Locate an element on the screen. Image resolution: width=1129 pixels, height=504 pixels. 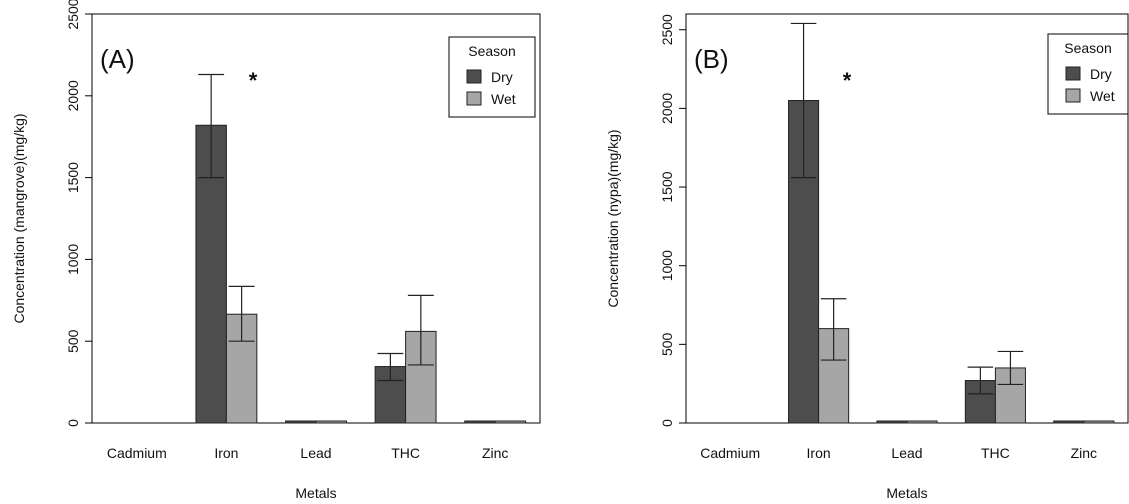
panel-tag: (A) is located at coordinates (117, 59).